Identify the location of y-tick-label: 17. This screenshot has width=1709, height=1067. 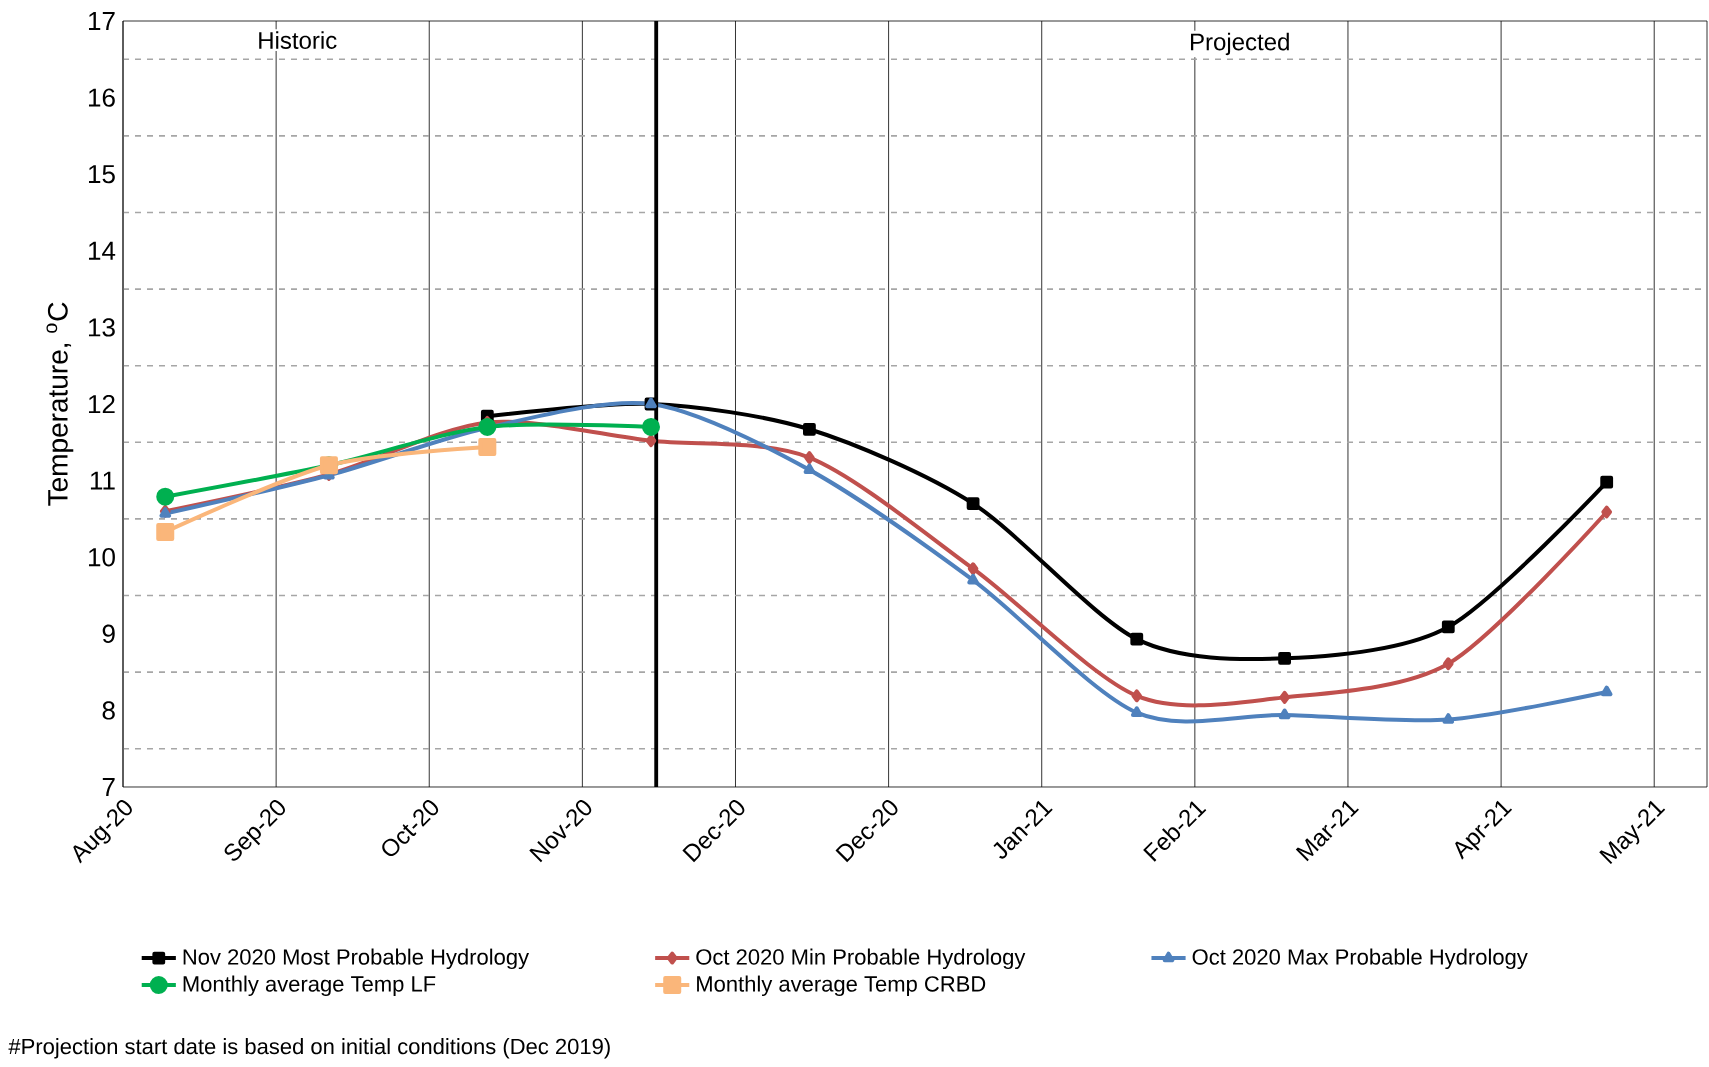
(101, 21).